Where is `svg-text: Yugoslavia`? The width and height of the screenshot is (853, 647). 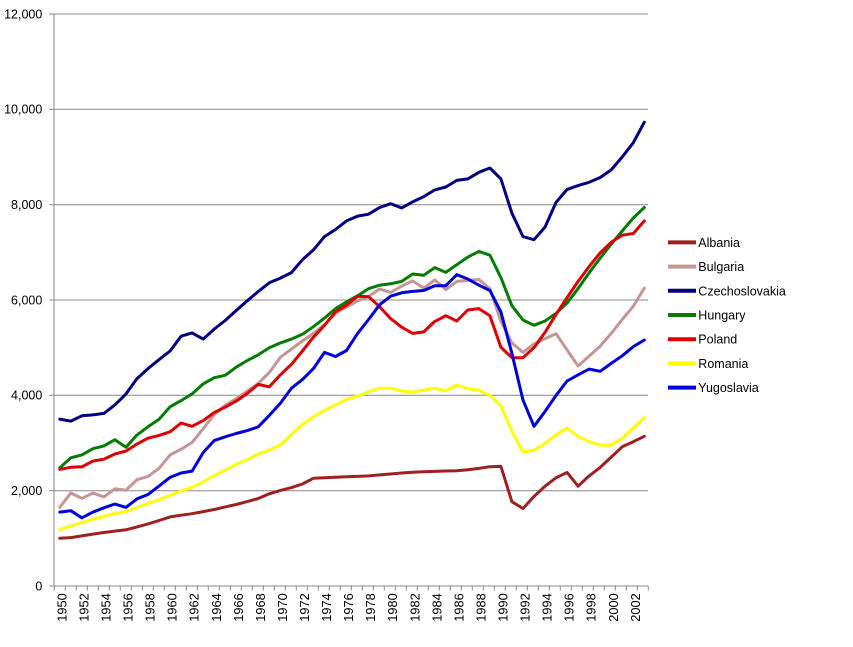
svg-text: Yugoslavia is located at coordinates (728, 388).